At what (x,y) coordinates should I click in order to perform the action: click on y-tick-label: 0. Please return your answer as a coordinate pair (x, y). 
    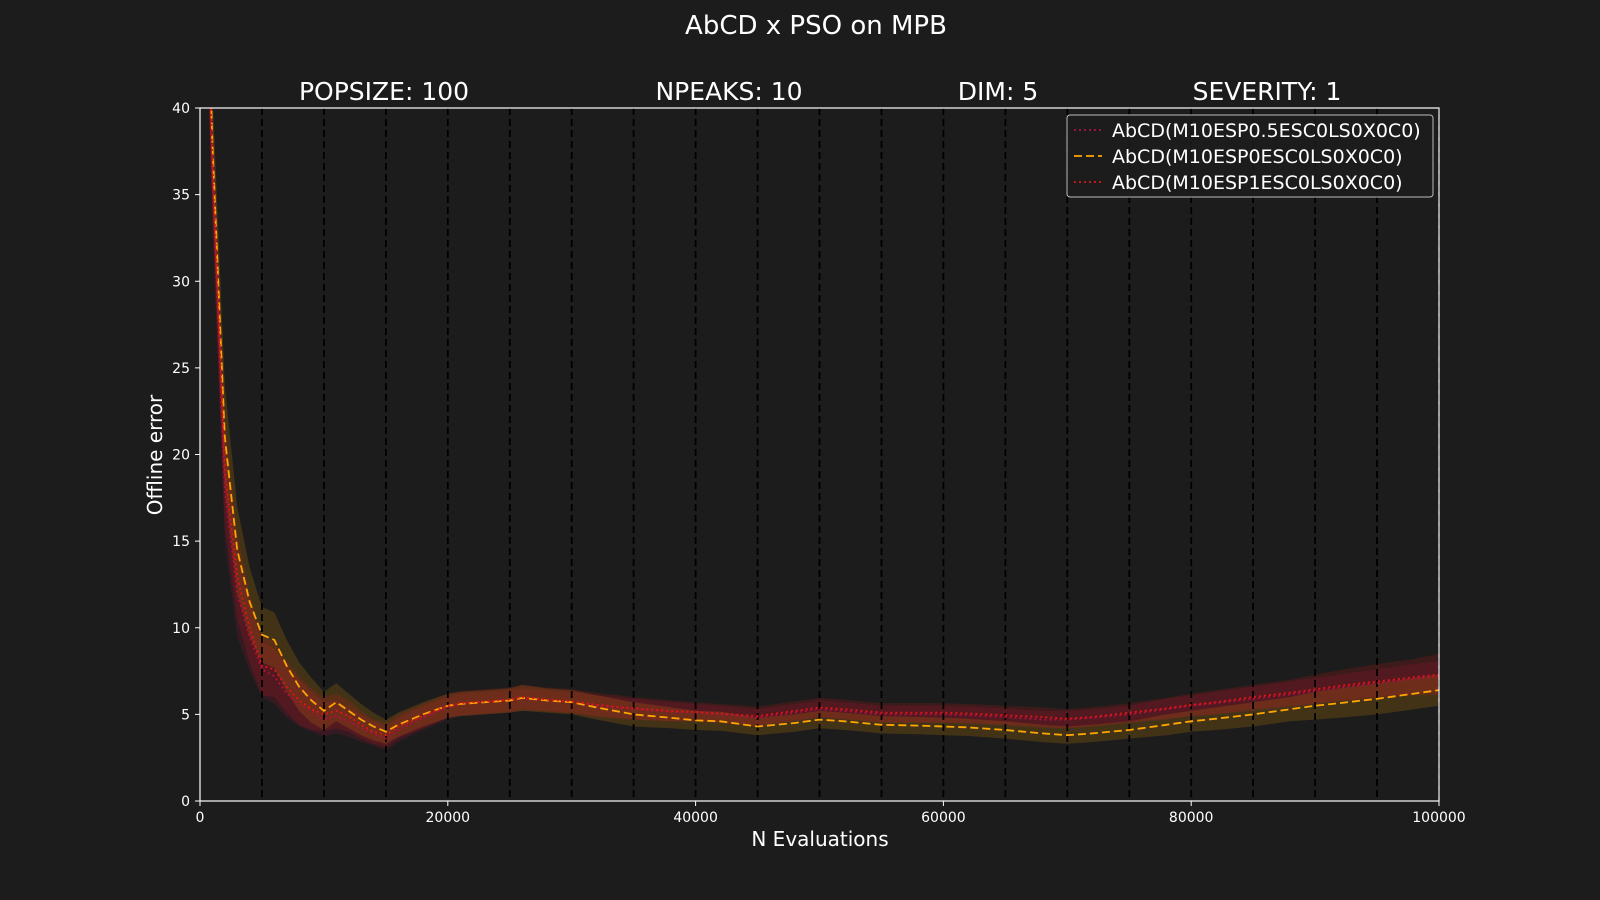
    Looking at the image, I should click on (185, 802).